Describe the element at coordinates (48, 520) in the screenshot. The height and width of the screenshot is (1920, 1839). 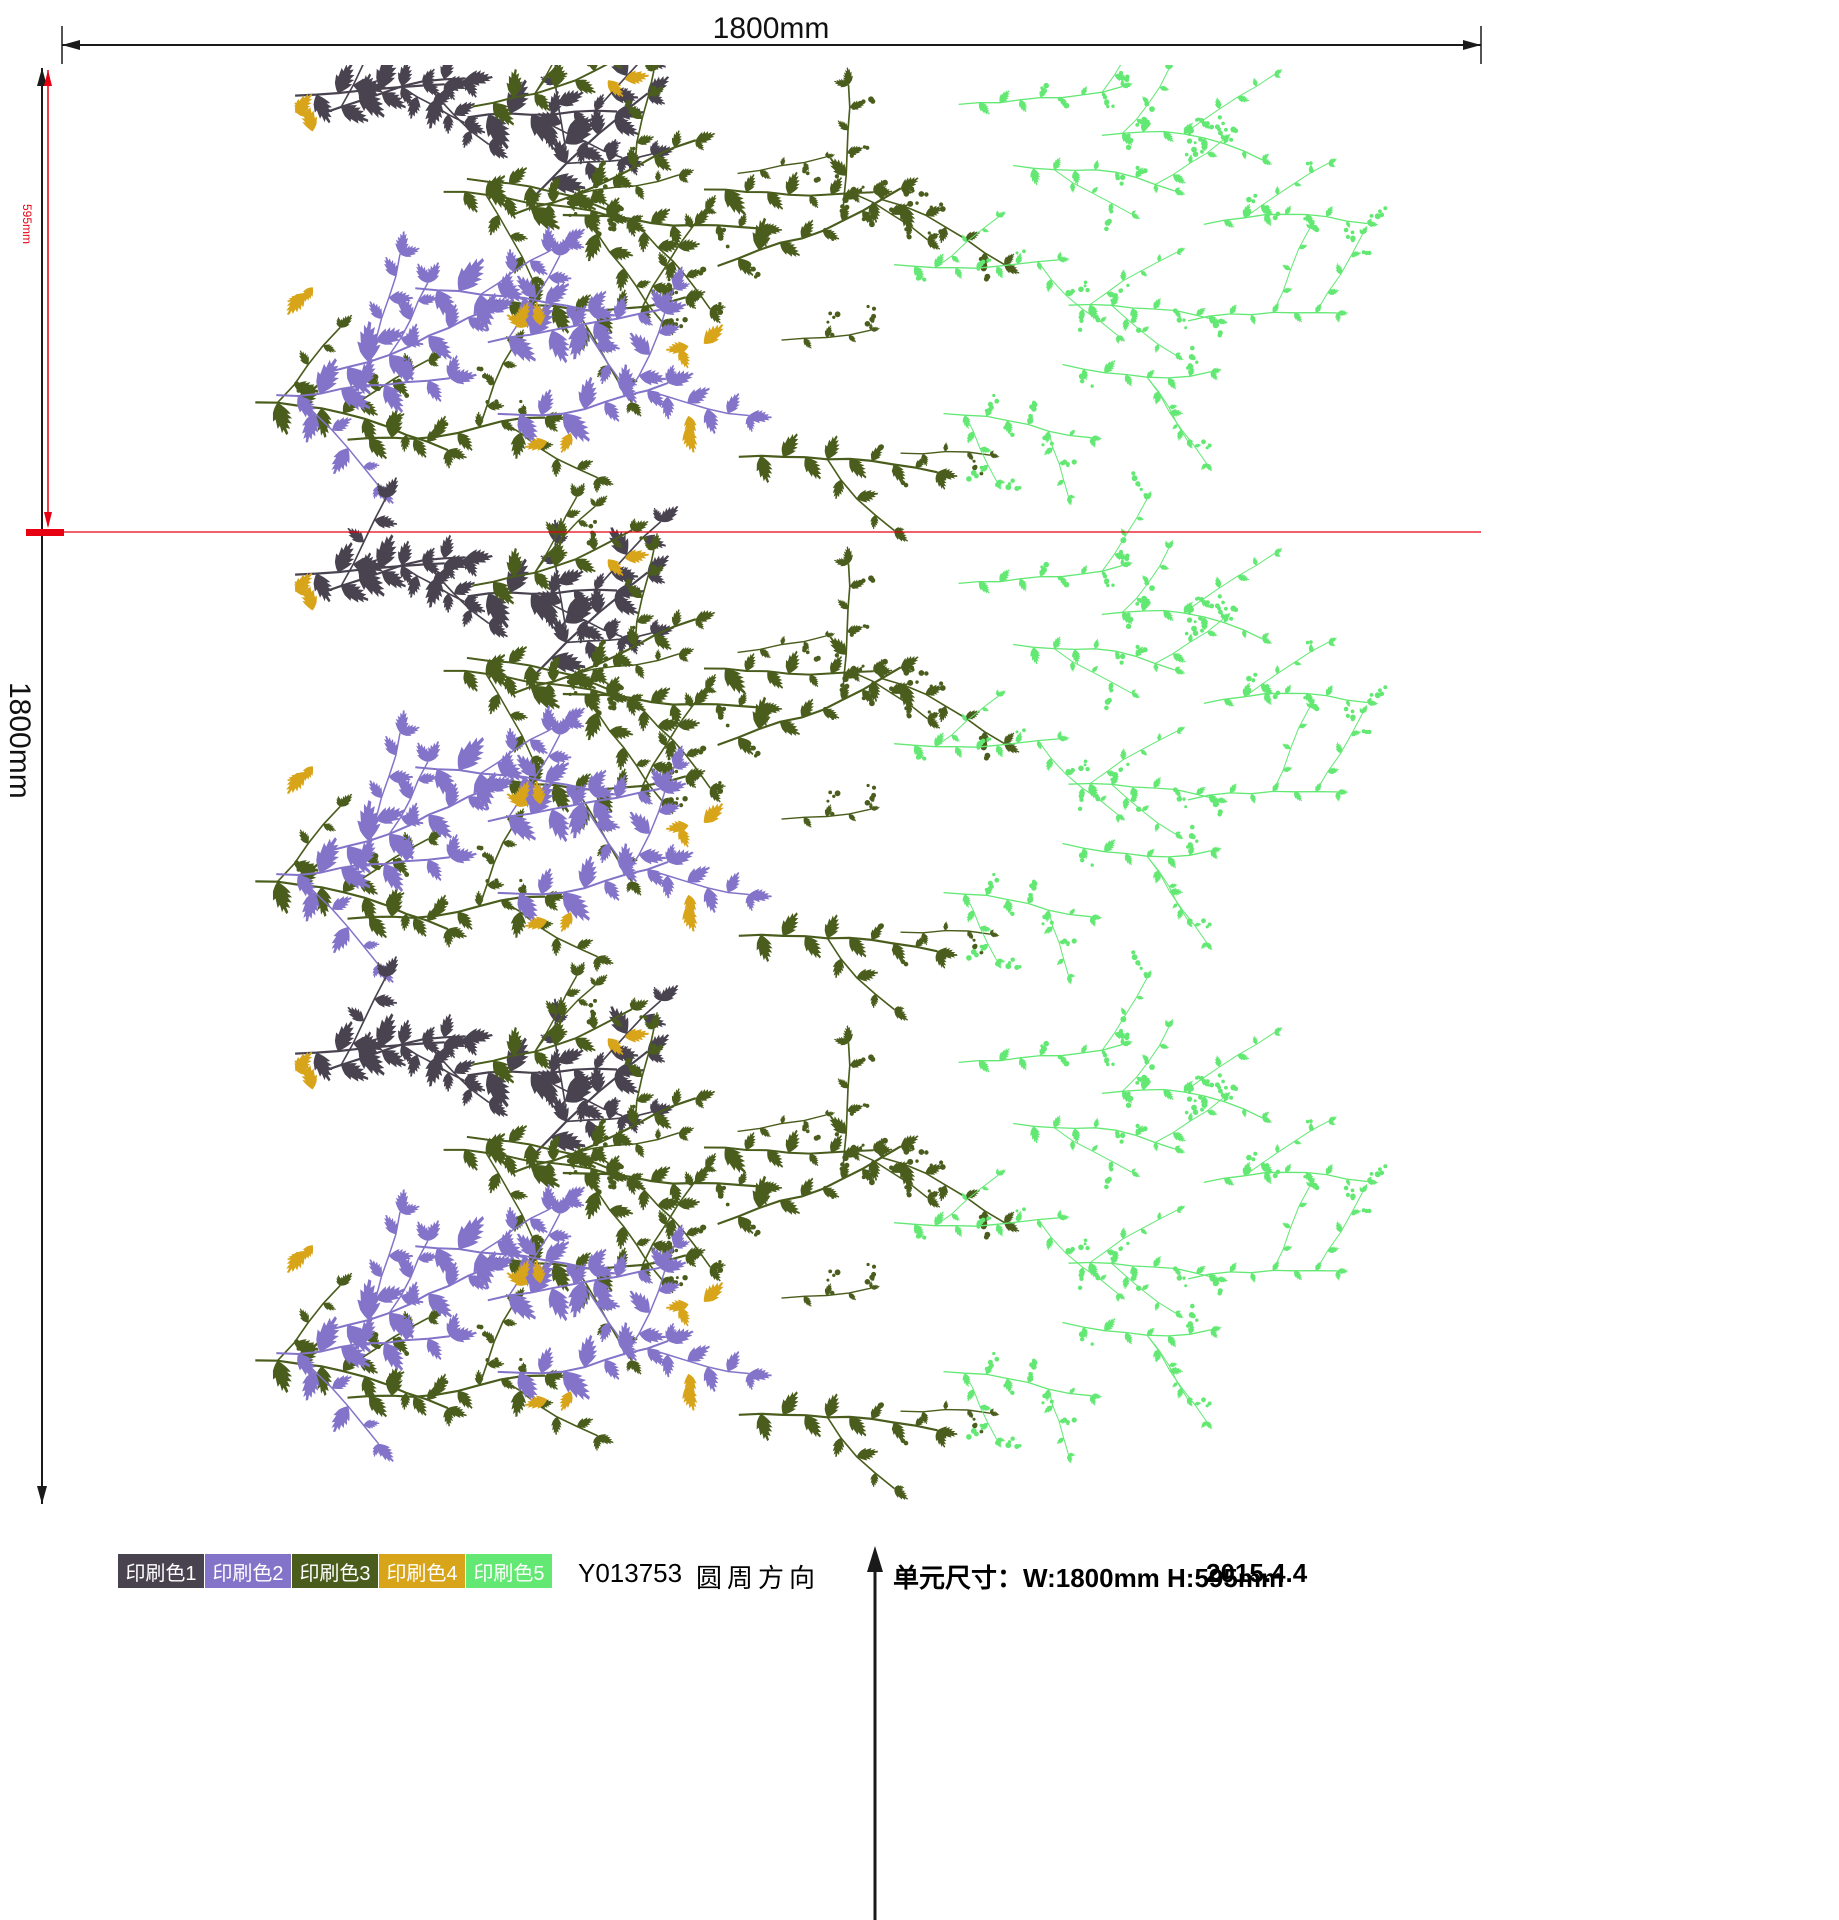
I see `repeat-arrowhead-down-icon` at that location.